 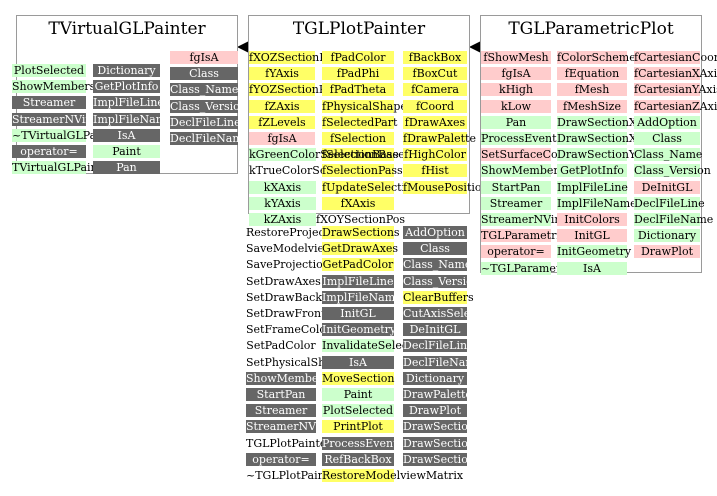 What do you see at coordinates (361, 232) in the screenshot?
I see `member-drawsections: DrawSections` at bounding box center [361, 232].